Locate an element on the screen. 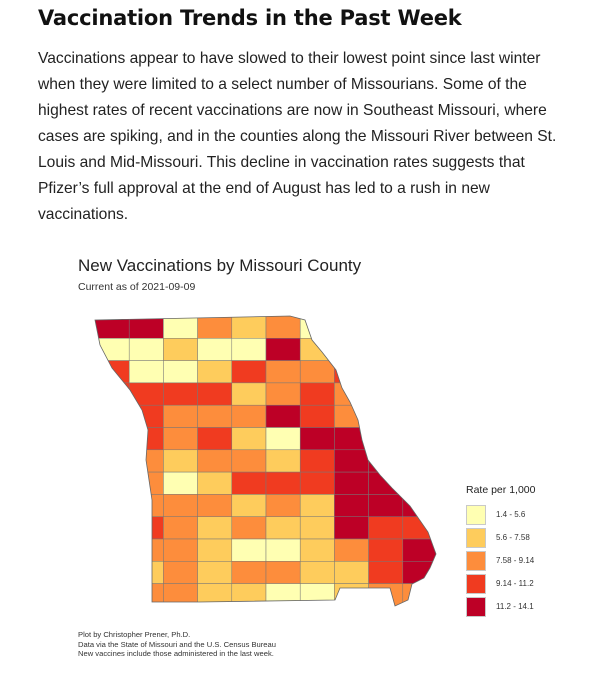 The width and height of the screenshot is (608, 675). legend-label: 5.6 - 7.58 is located at coordinates (513, 537).